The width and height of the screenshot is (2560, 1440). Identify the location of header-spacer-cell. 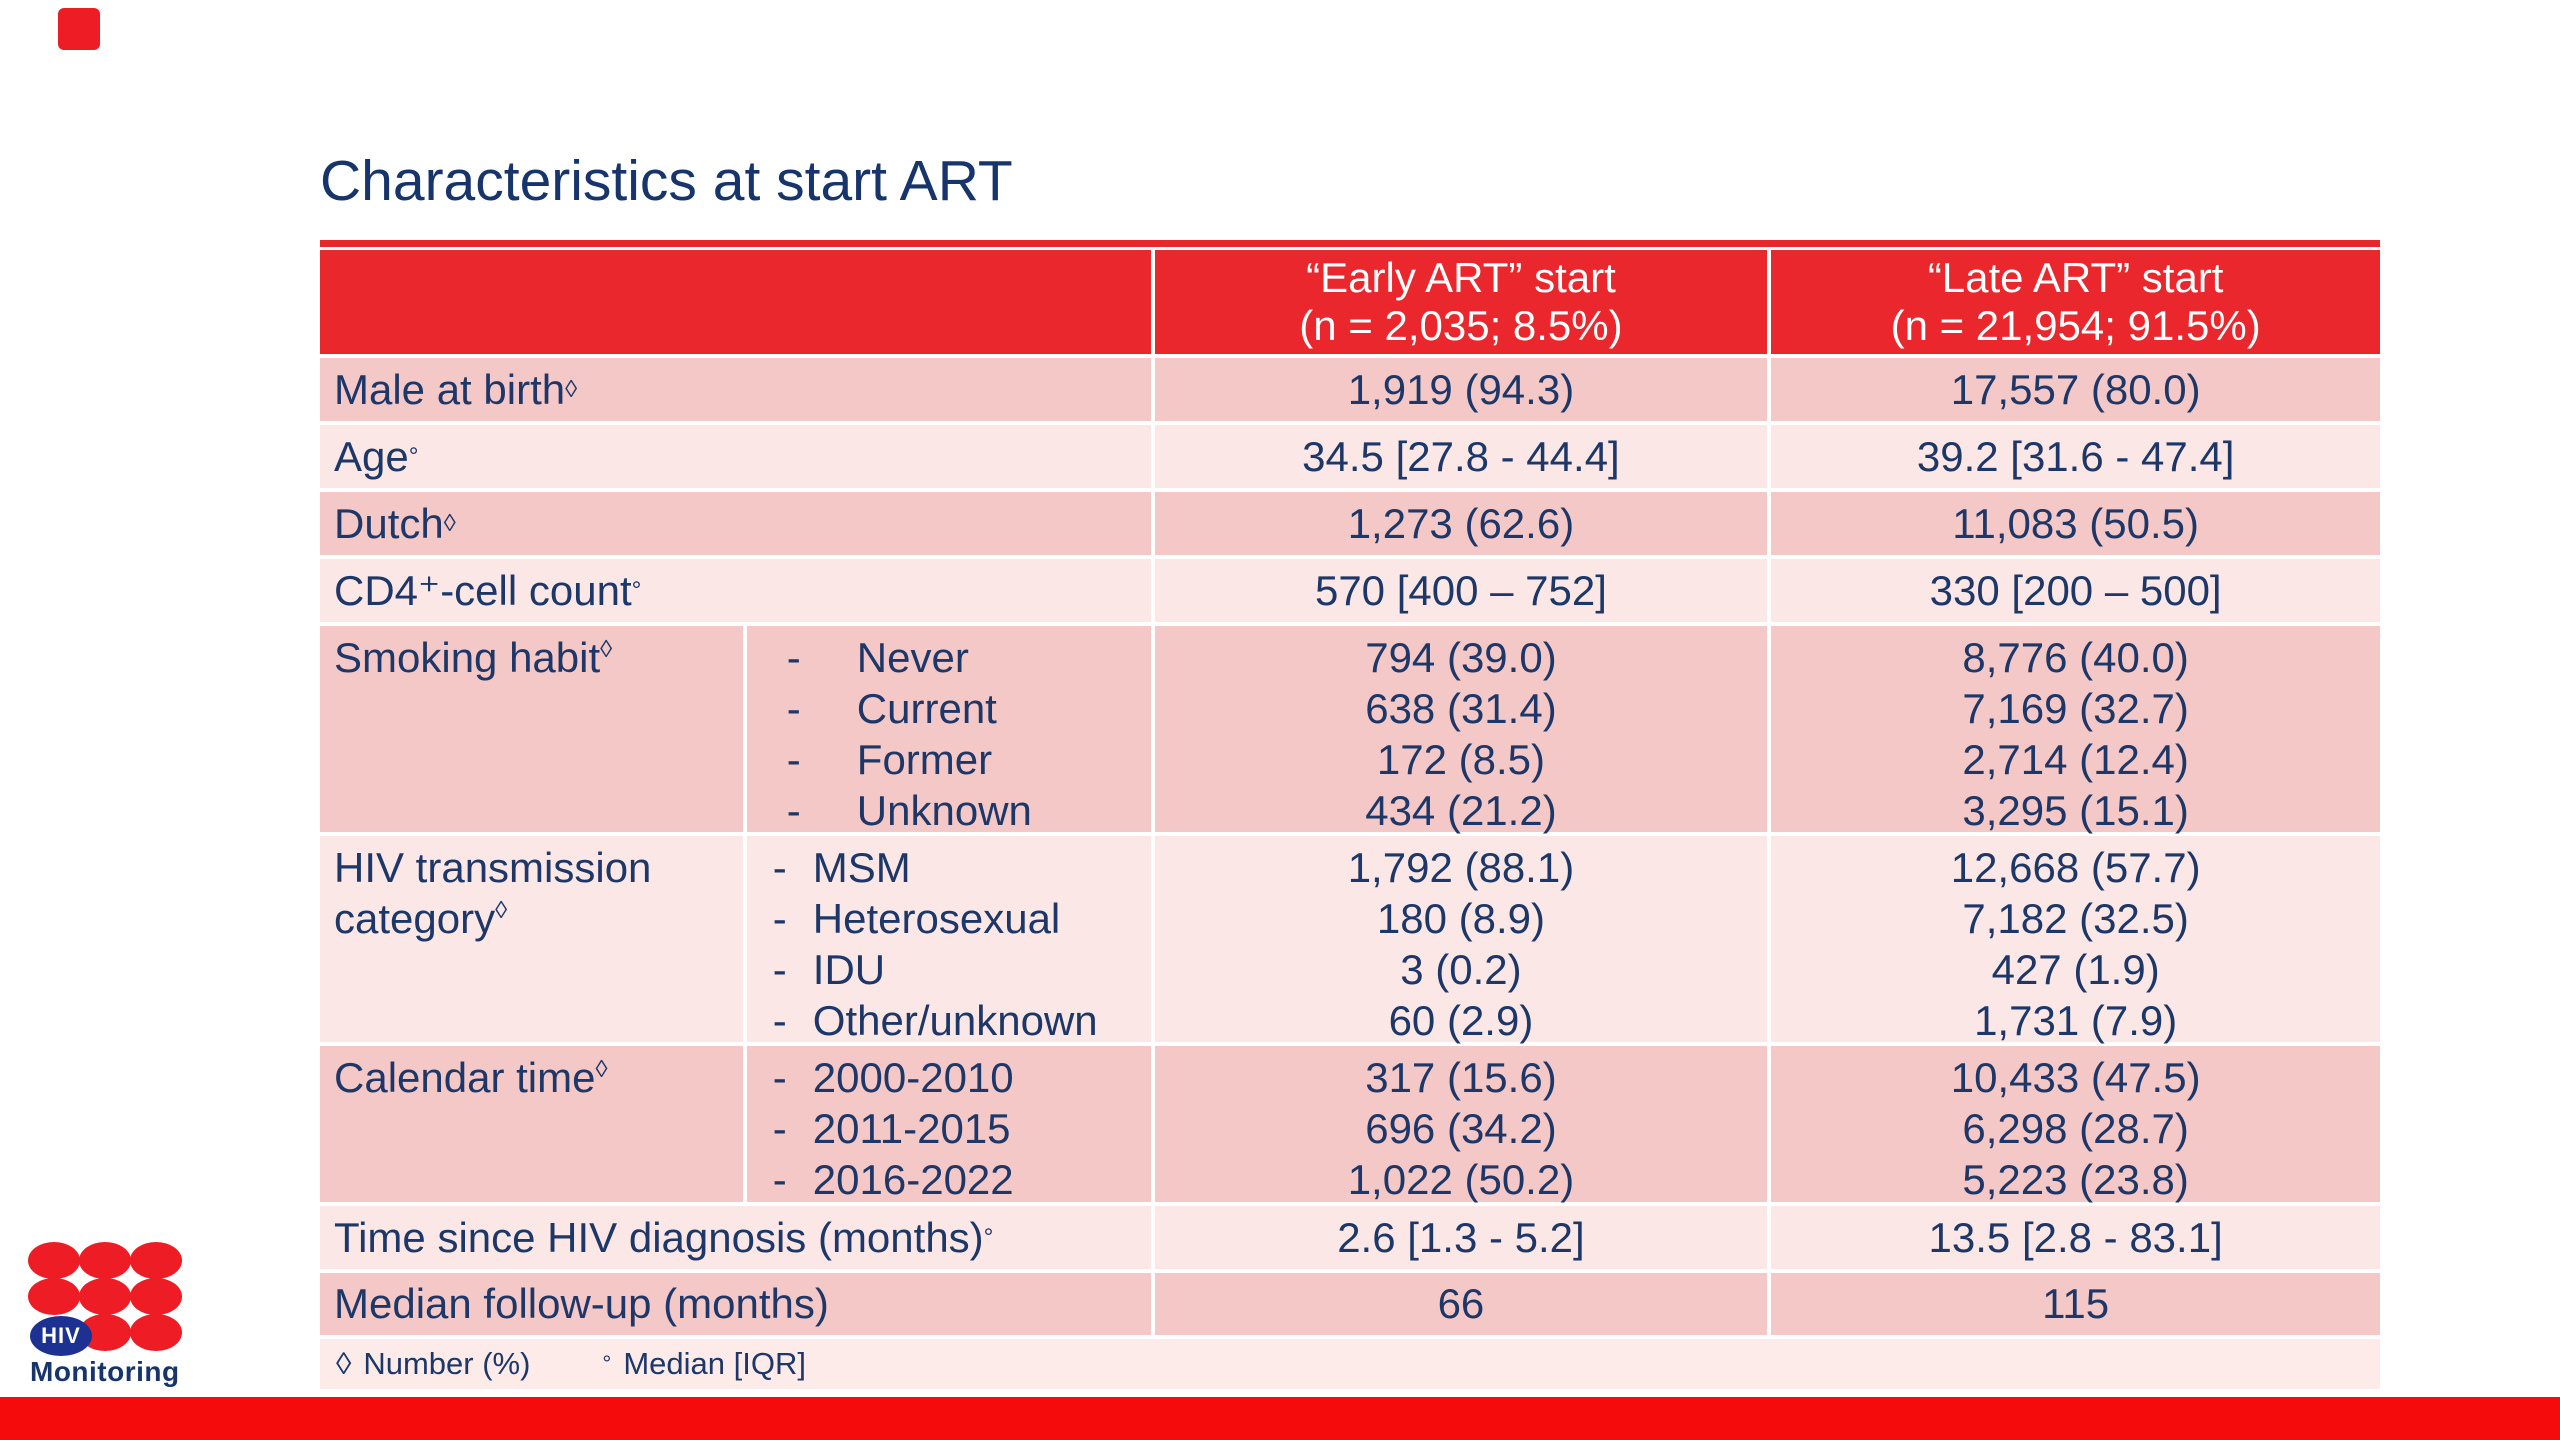
(735, 302).